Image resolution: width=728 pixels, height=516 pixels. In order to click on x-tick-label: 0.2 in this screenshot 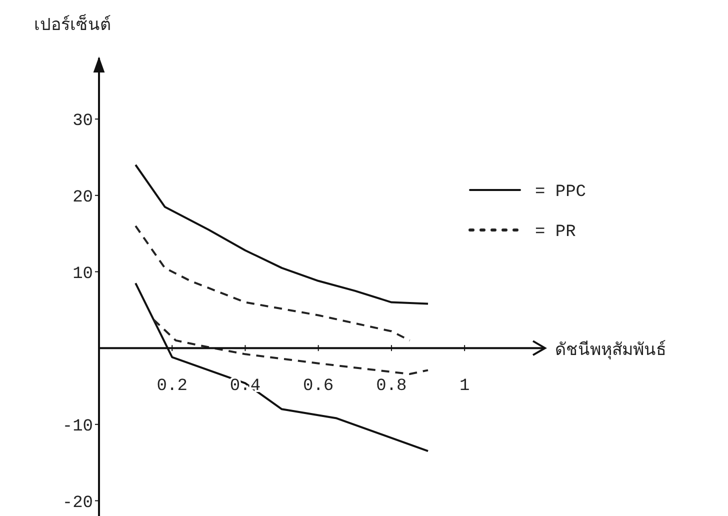, I will do `click(172, 386)`.